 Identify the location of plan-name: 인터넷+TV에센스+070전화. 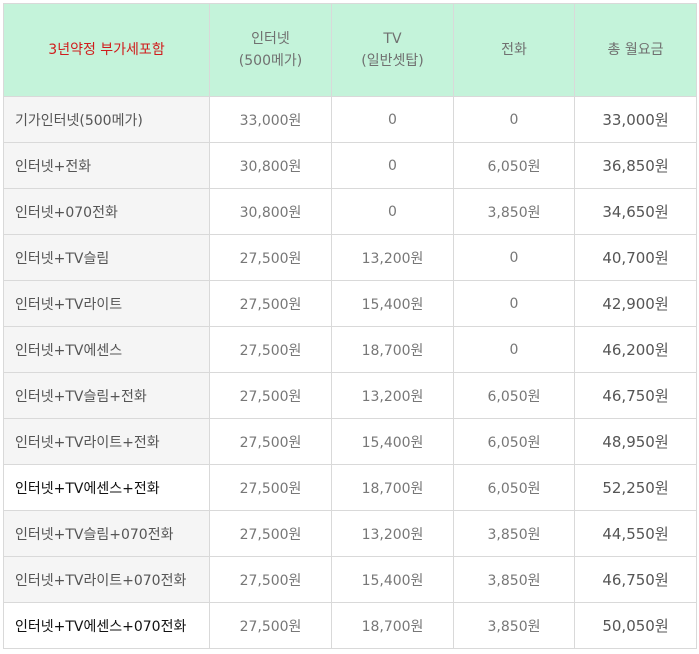
(106, 625).